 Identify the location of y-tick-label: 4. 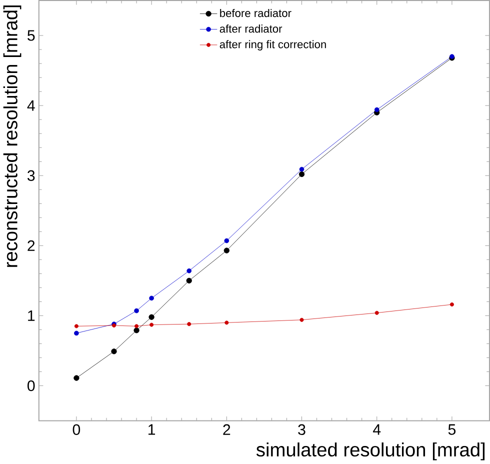
(31, 105).